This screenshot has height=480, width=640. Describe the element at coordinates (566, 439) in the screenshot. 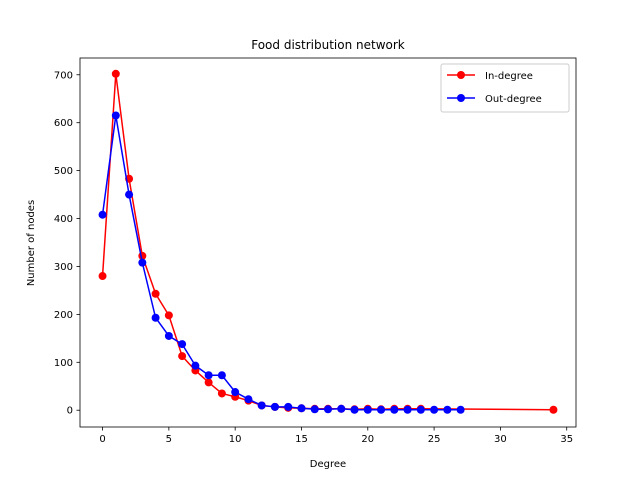

I see `x-tick-label: 35` at that location.